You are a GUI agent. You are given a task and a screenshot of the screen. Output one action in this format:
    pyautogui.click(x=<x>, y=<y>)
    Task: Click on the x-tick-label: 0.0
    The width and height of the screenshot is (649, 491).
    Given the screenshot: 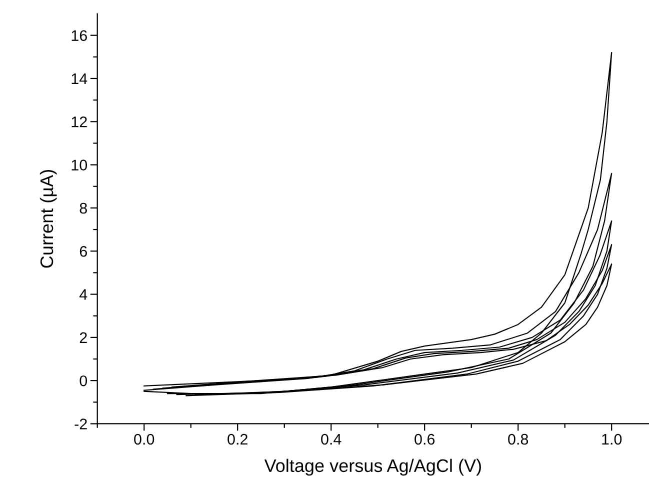 What is the action you would take?
    pyautogui.click(x=144, y=439)
    